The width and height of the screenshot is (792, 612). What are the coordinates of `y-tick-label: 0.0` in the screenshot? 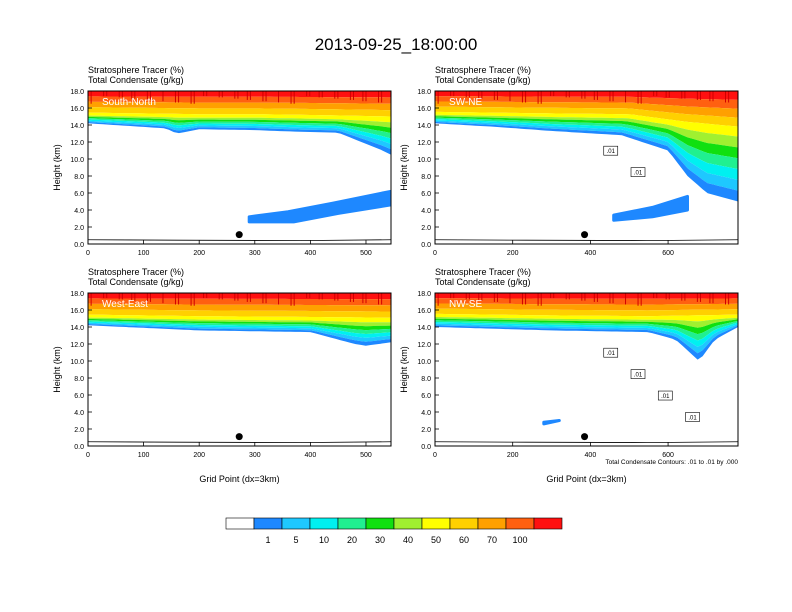 It's located at (79, 245).